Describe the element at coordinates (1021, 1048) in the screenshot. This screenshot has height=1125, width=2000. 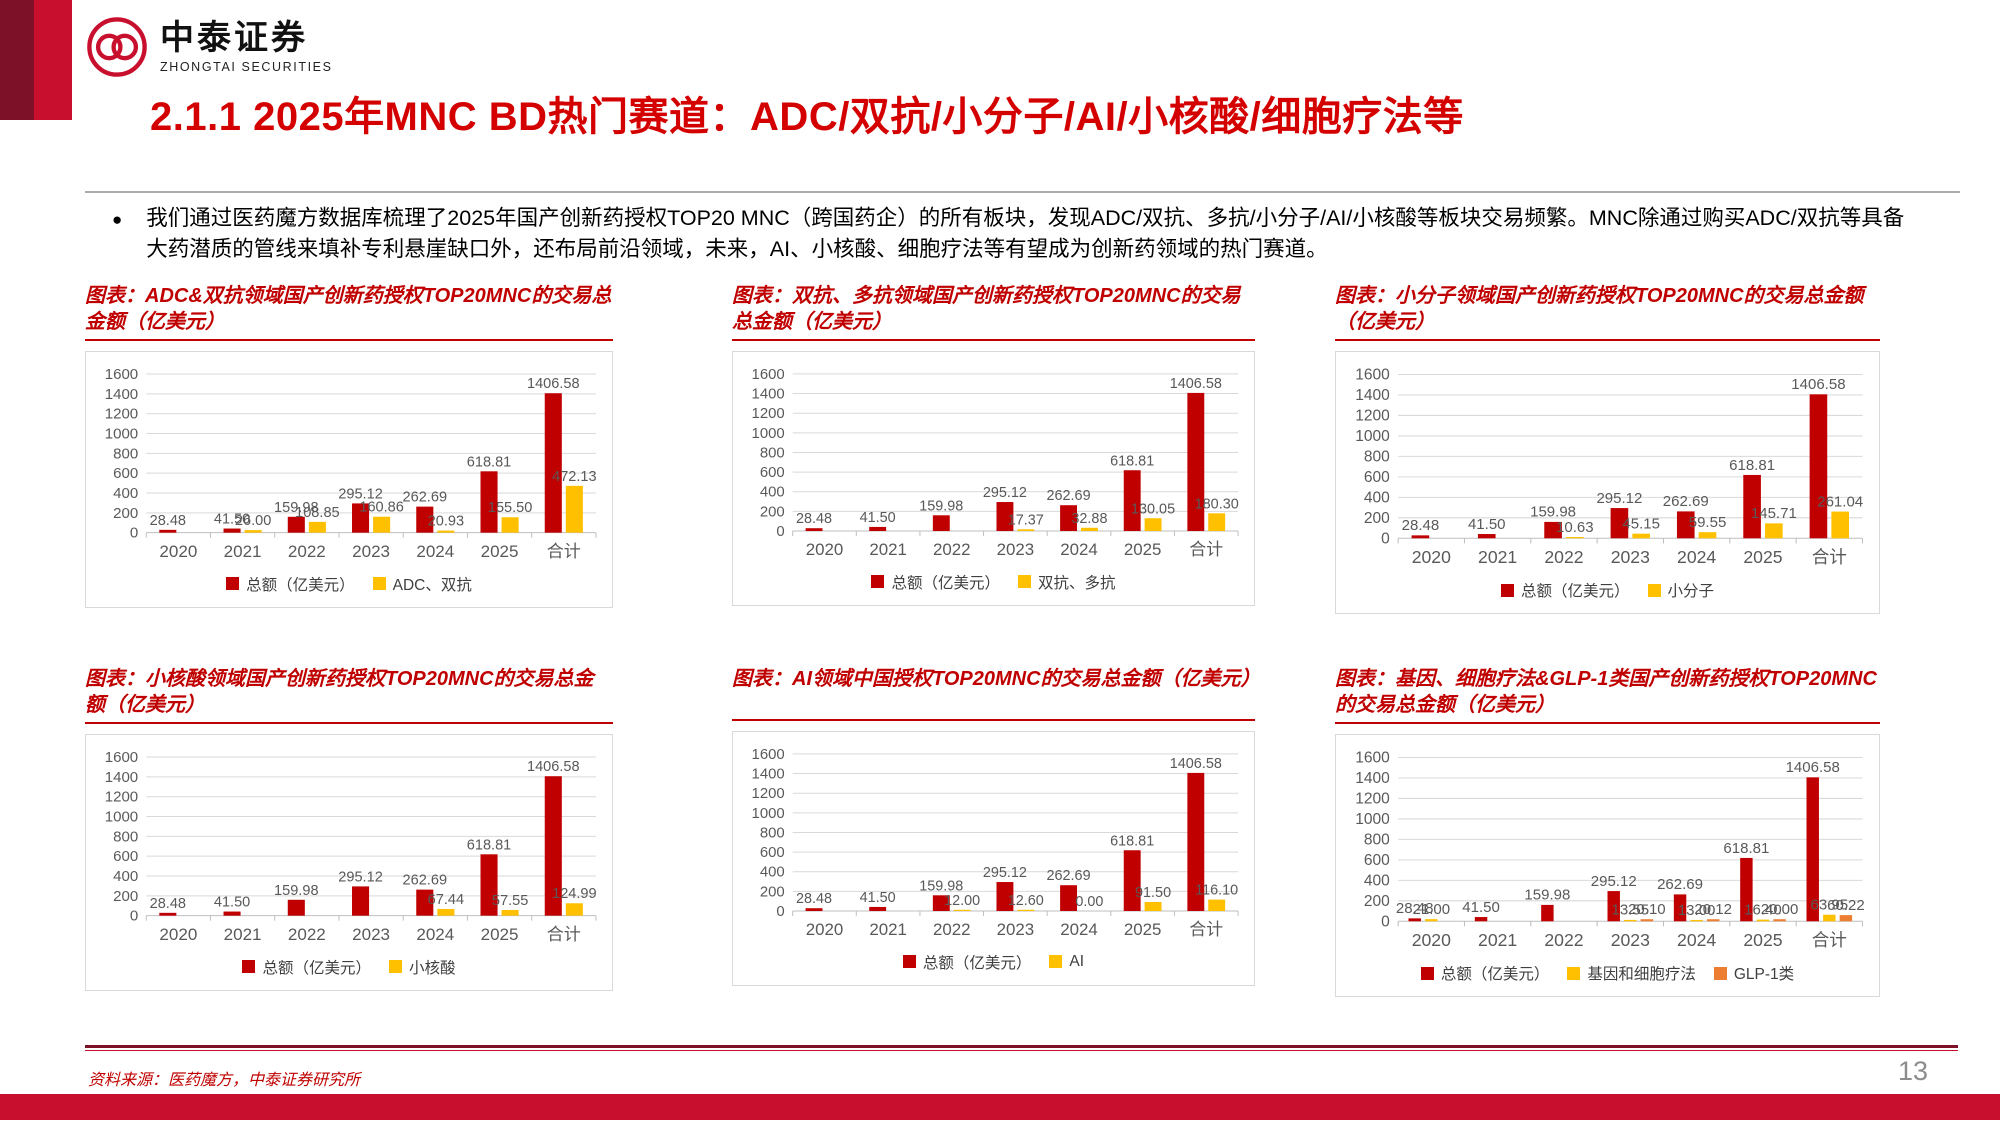
I see `footer-divider` at that location.